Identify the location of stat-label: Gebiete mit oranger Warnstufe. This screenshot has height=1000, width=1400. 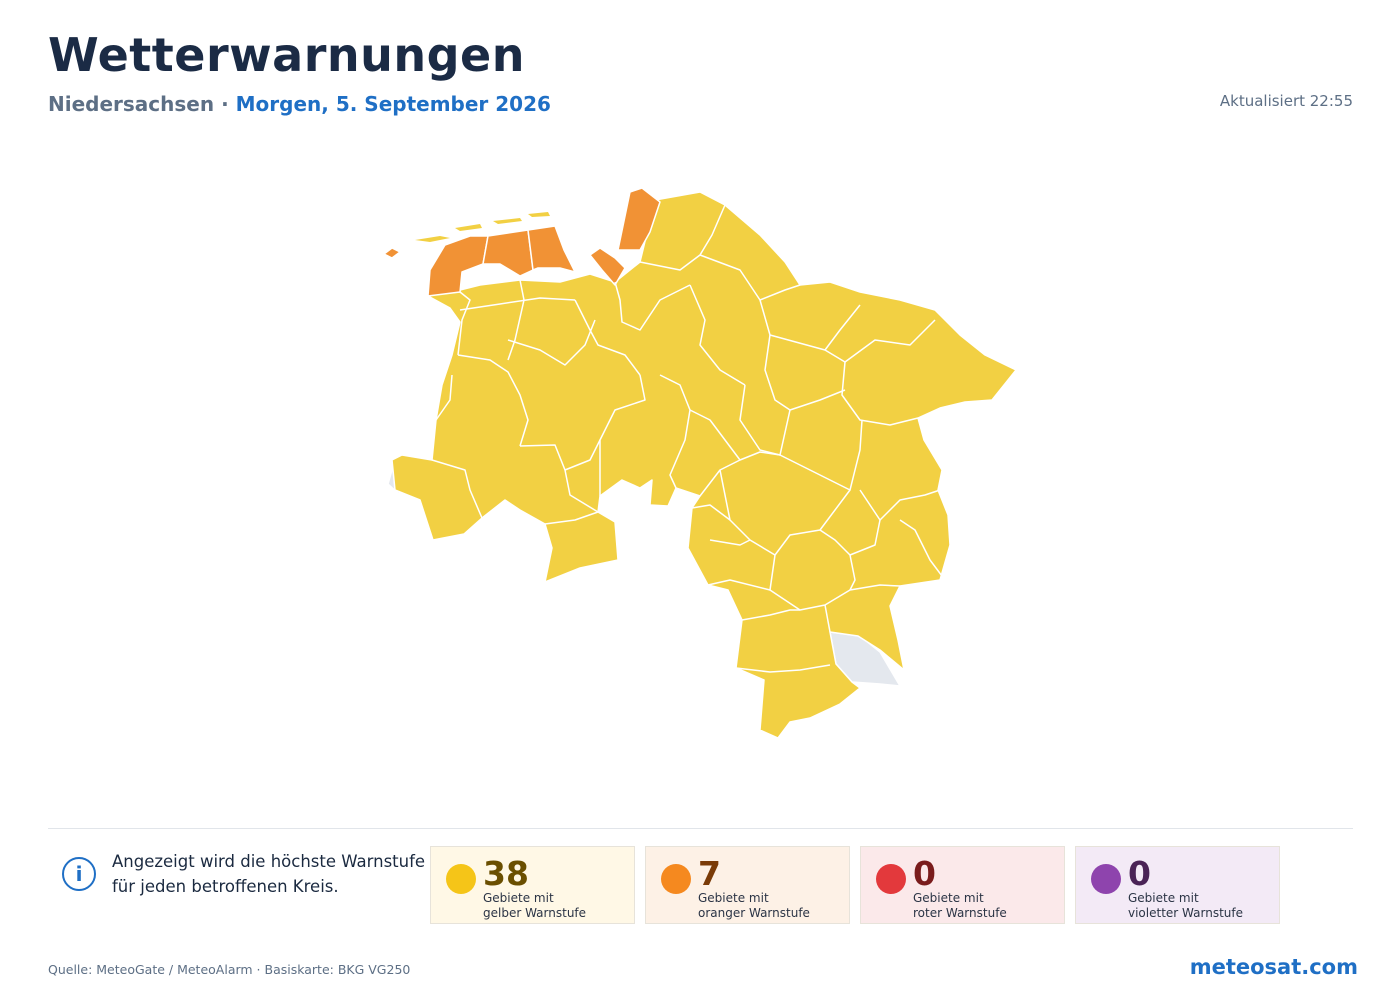
(754, 906).